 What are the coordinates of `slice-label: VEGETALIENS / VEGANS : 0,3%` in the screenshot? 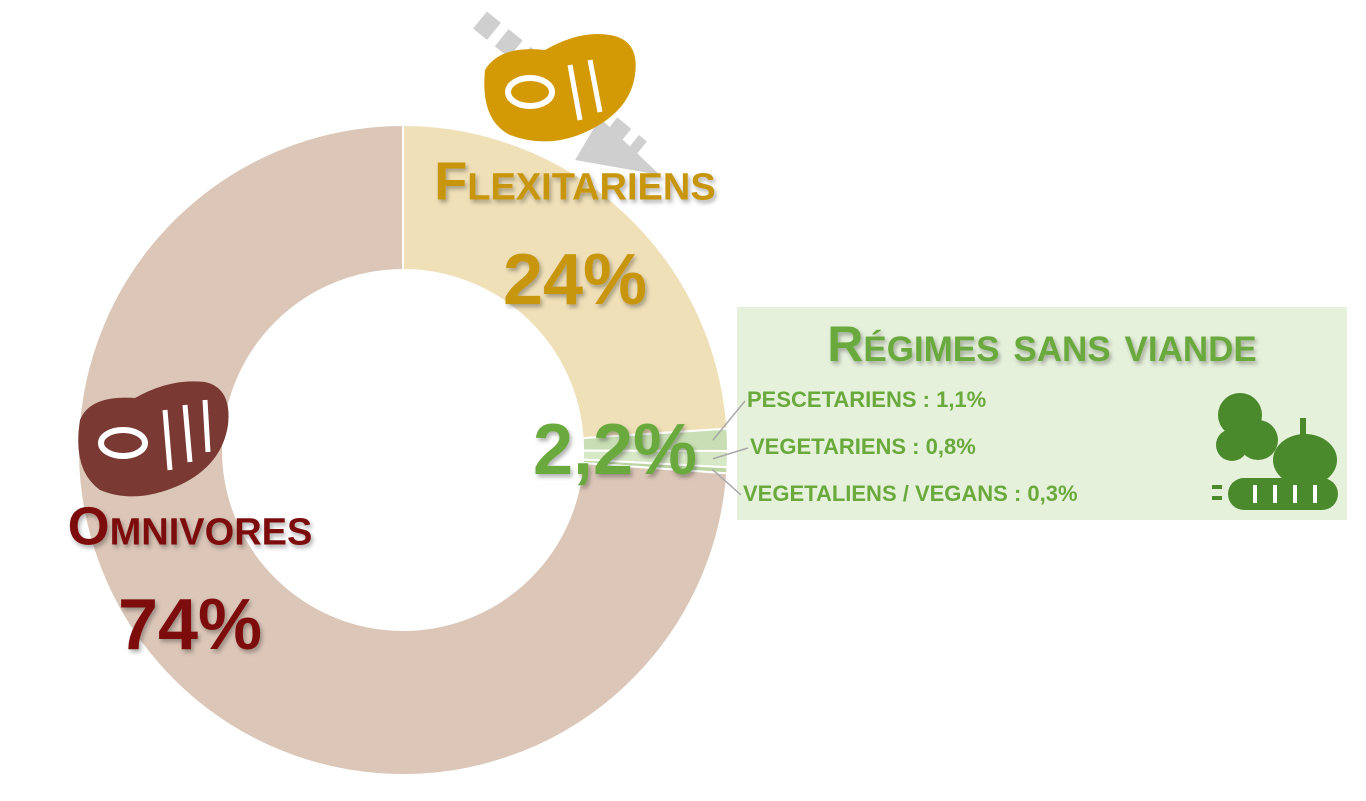 It's located at (910, 493).